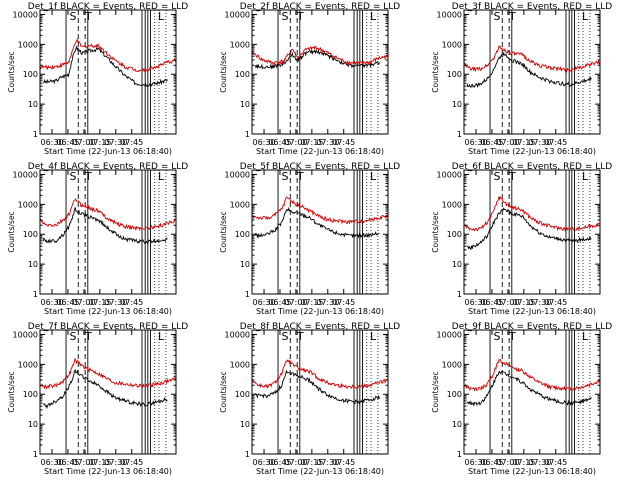  Describe the element at coordinates (320, 167) in the screenshot. I see `chart-title: Det_5f BLACK = Events, RED = LLD` at that location.